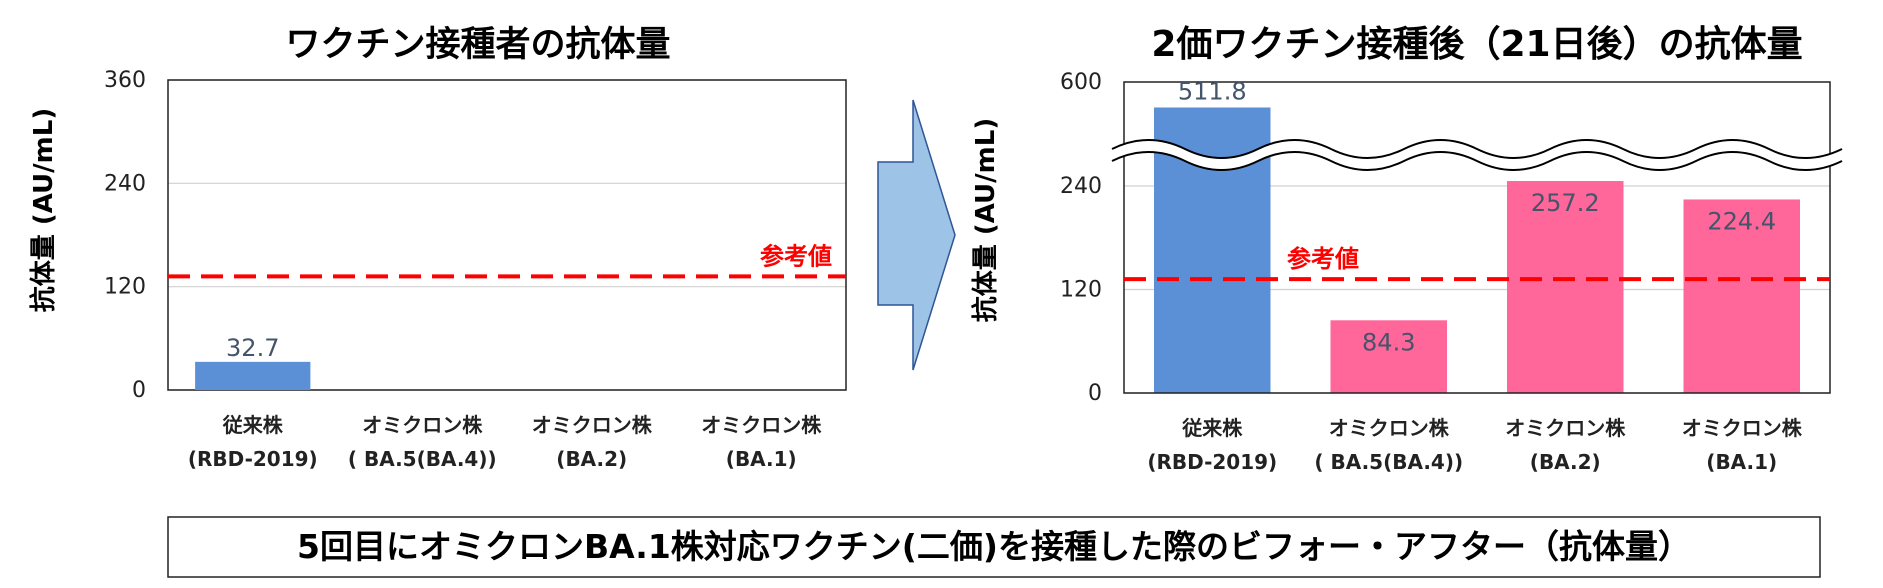 The image size is (1883, 588). Describe the element at coordinates (591, 459) in the screenshot. I see `left-category-label: (BA.2)` at that location.